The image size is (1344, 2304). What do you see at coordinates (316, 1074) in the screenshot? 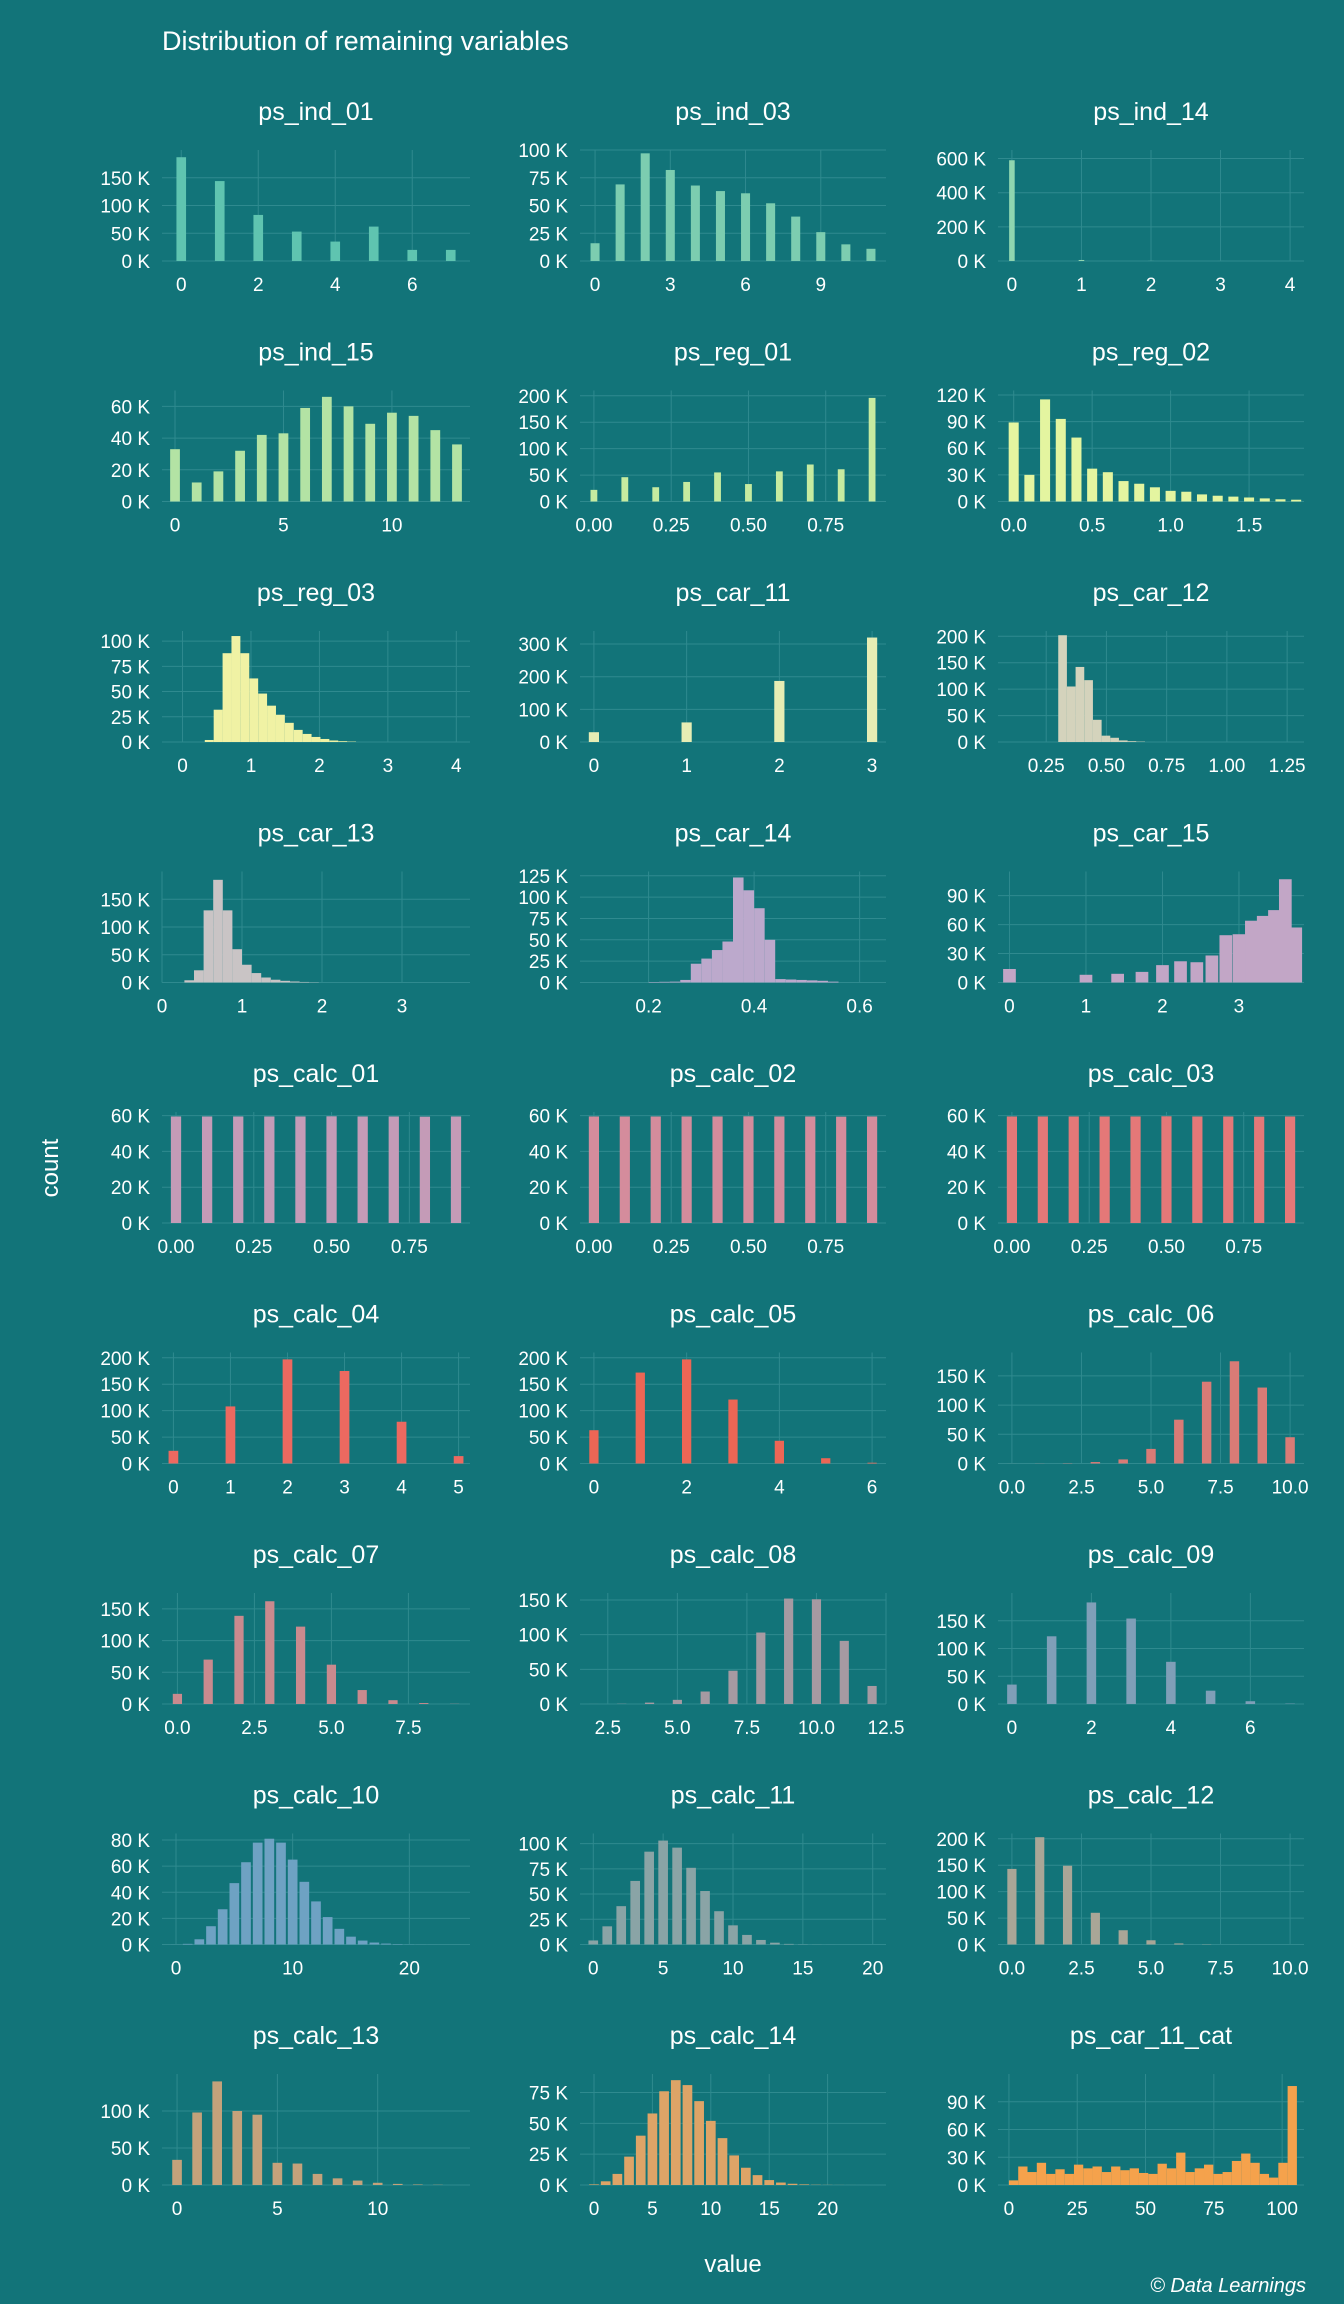
I see `panel-title: ps_calc_01` at bounding box center [316, 1074].